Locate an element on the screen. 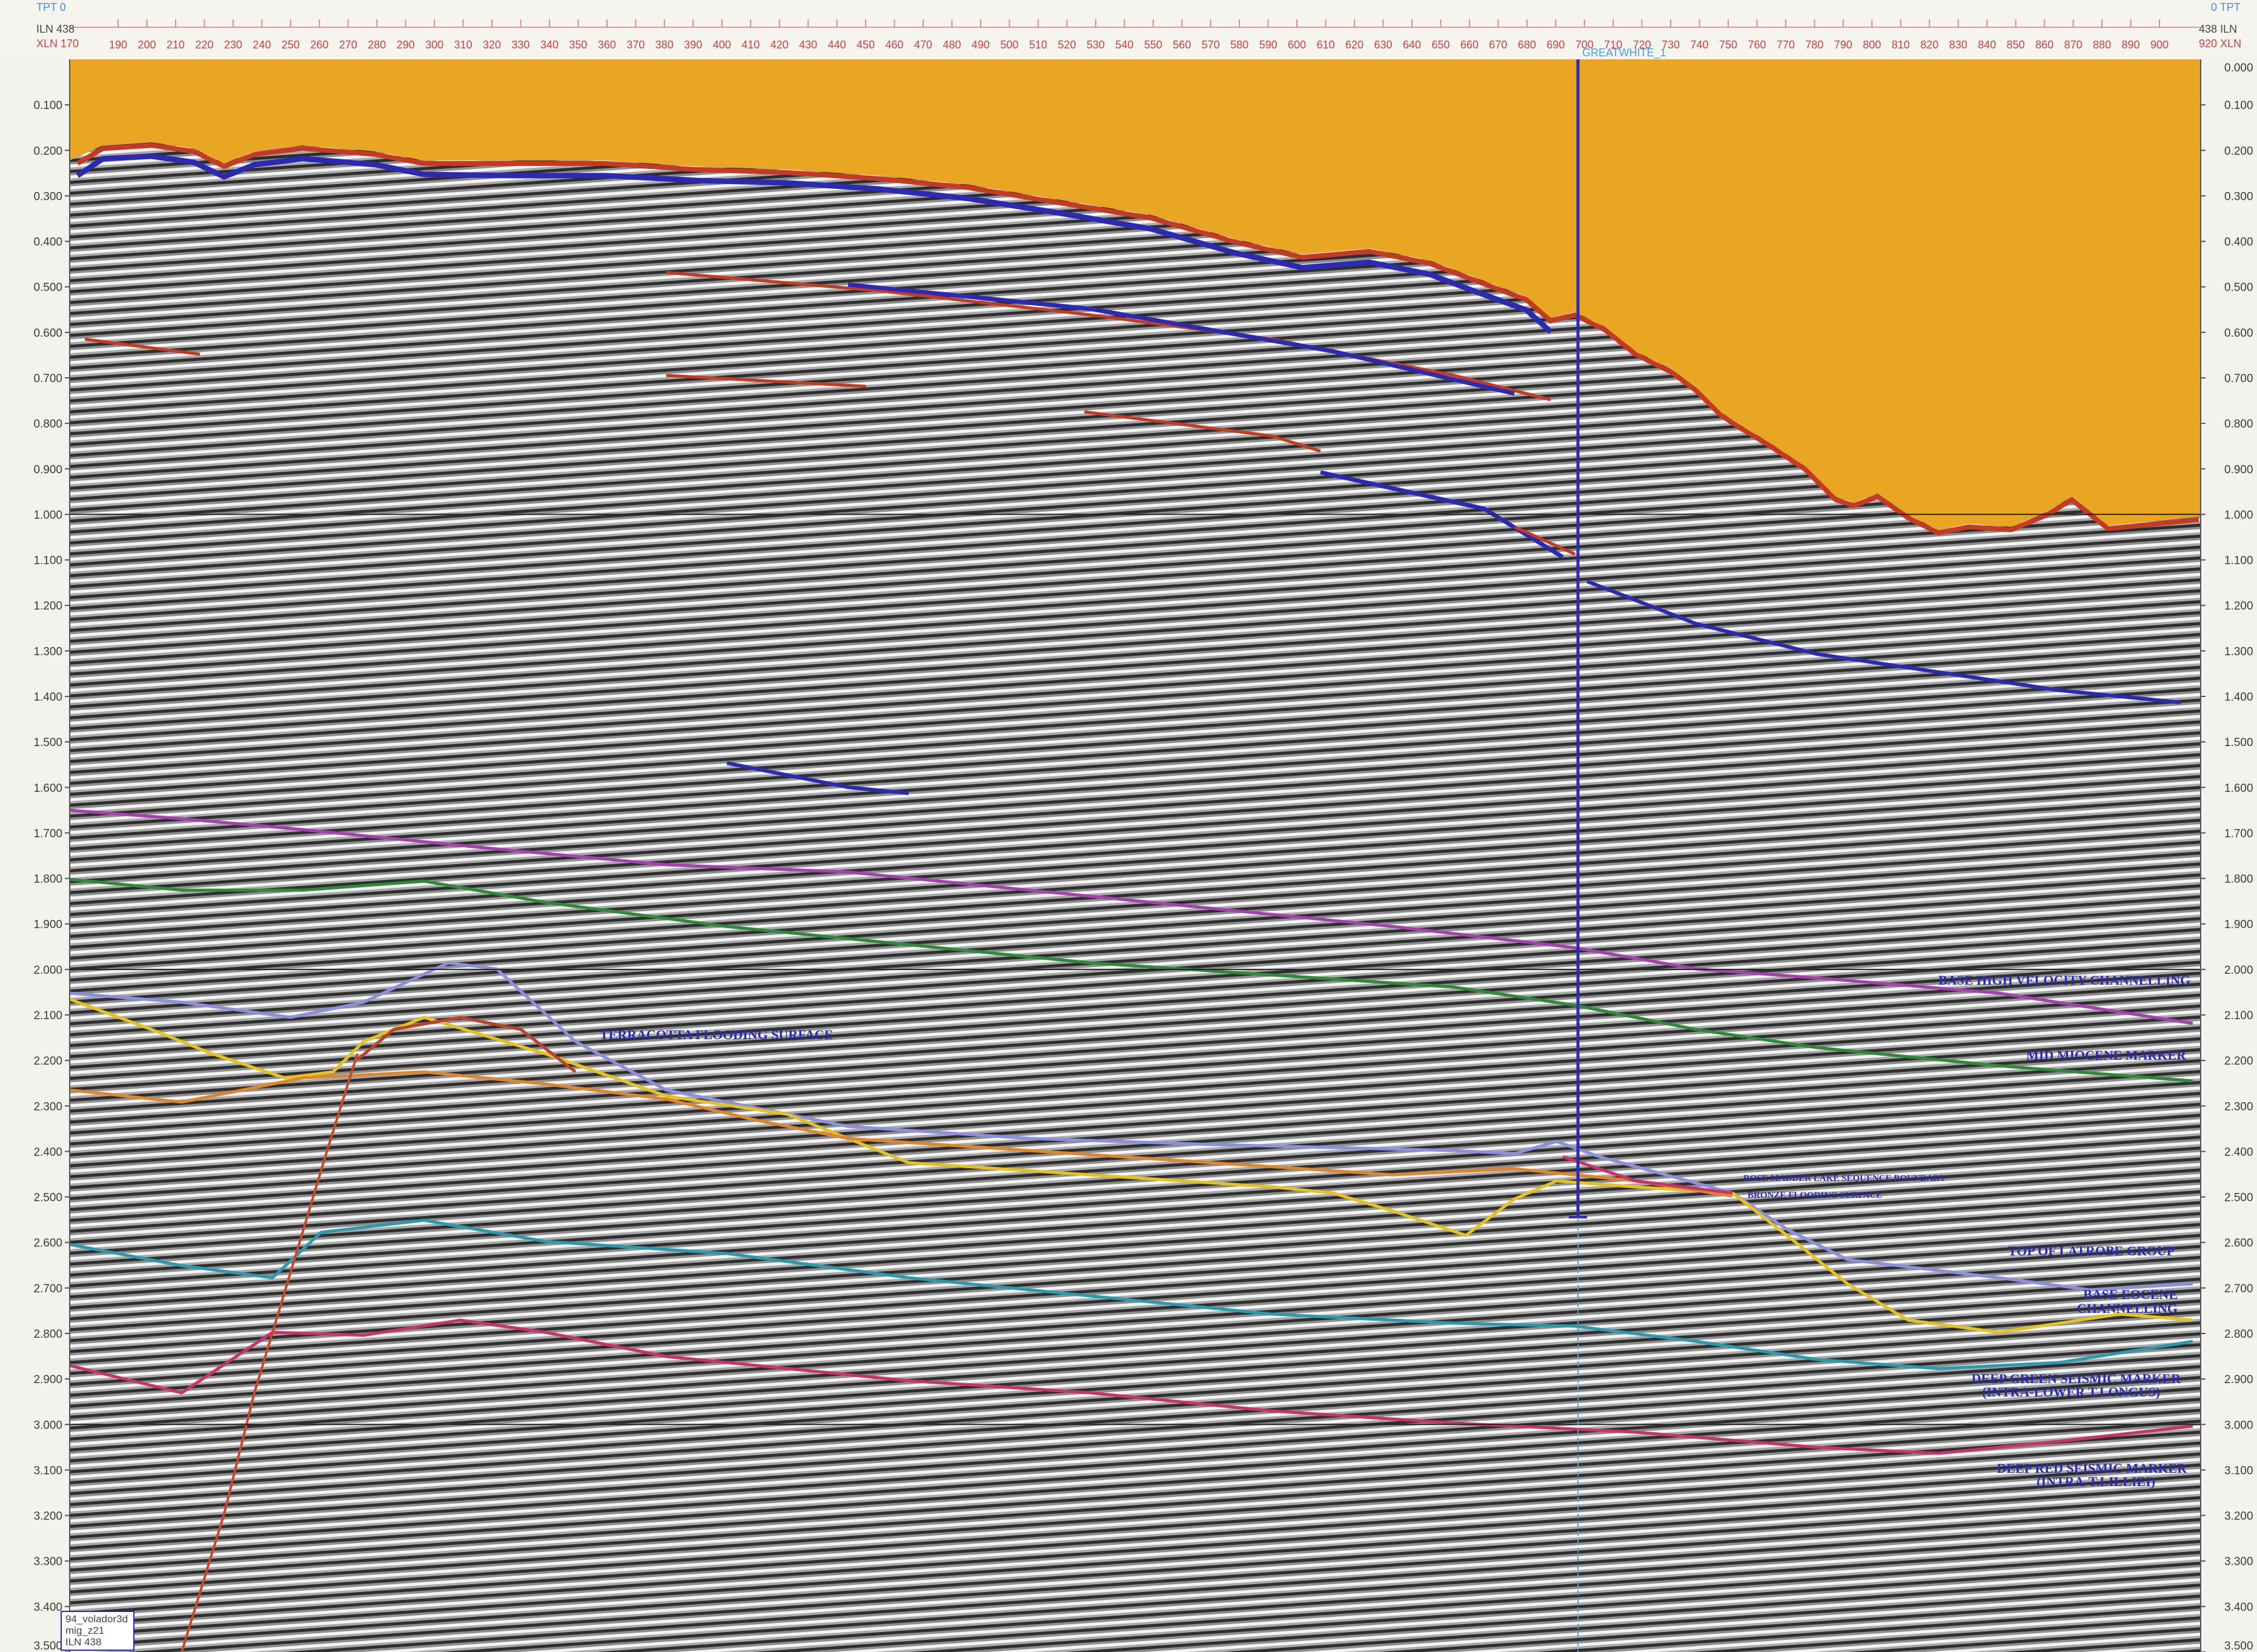 This screenshot has height=1652, width=2257. time-tick-label-right: 1.900 is located at coordinates (2238, 925).